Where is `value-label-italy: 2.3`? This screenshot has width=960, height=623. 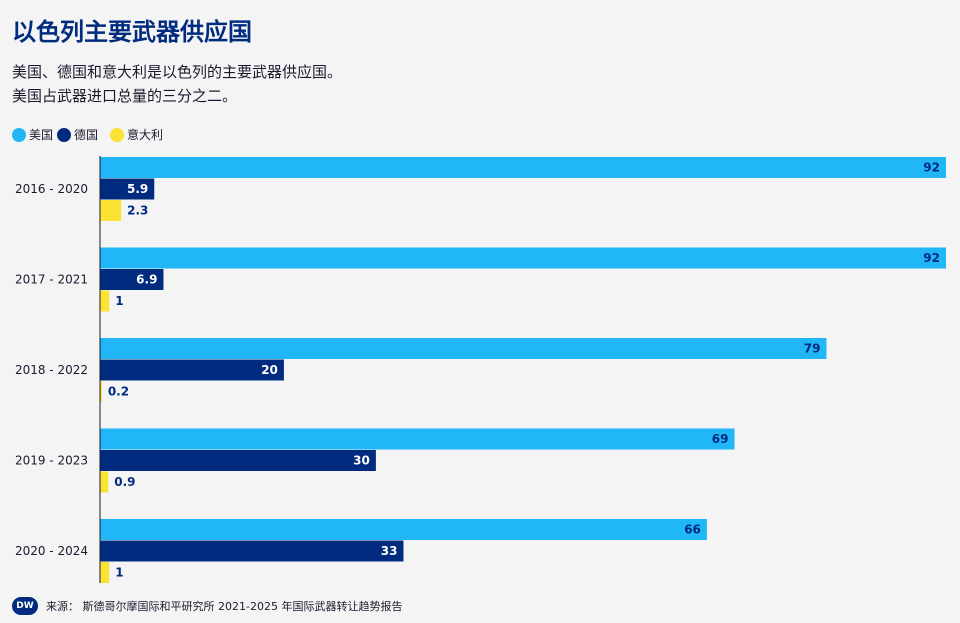 value-label-italy: 2.3 is located at coordinates (137, 211).